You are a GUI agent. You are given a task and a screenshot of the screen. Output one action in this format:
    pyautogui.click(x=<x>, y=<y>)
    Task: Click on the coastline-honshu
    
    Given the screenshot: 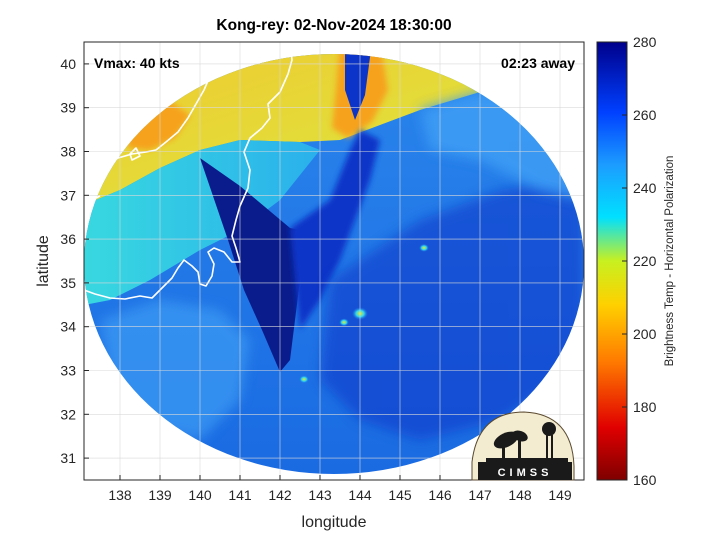 What is the action you would take?
    pyautogui.click(x=188, y=171)
    